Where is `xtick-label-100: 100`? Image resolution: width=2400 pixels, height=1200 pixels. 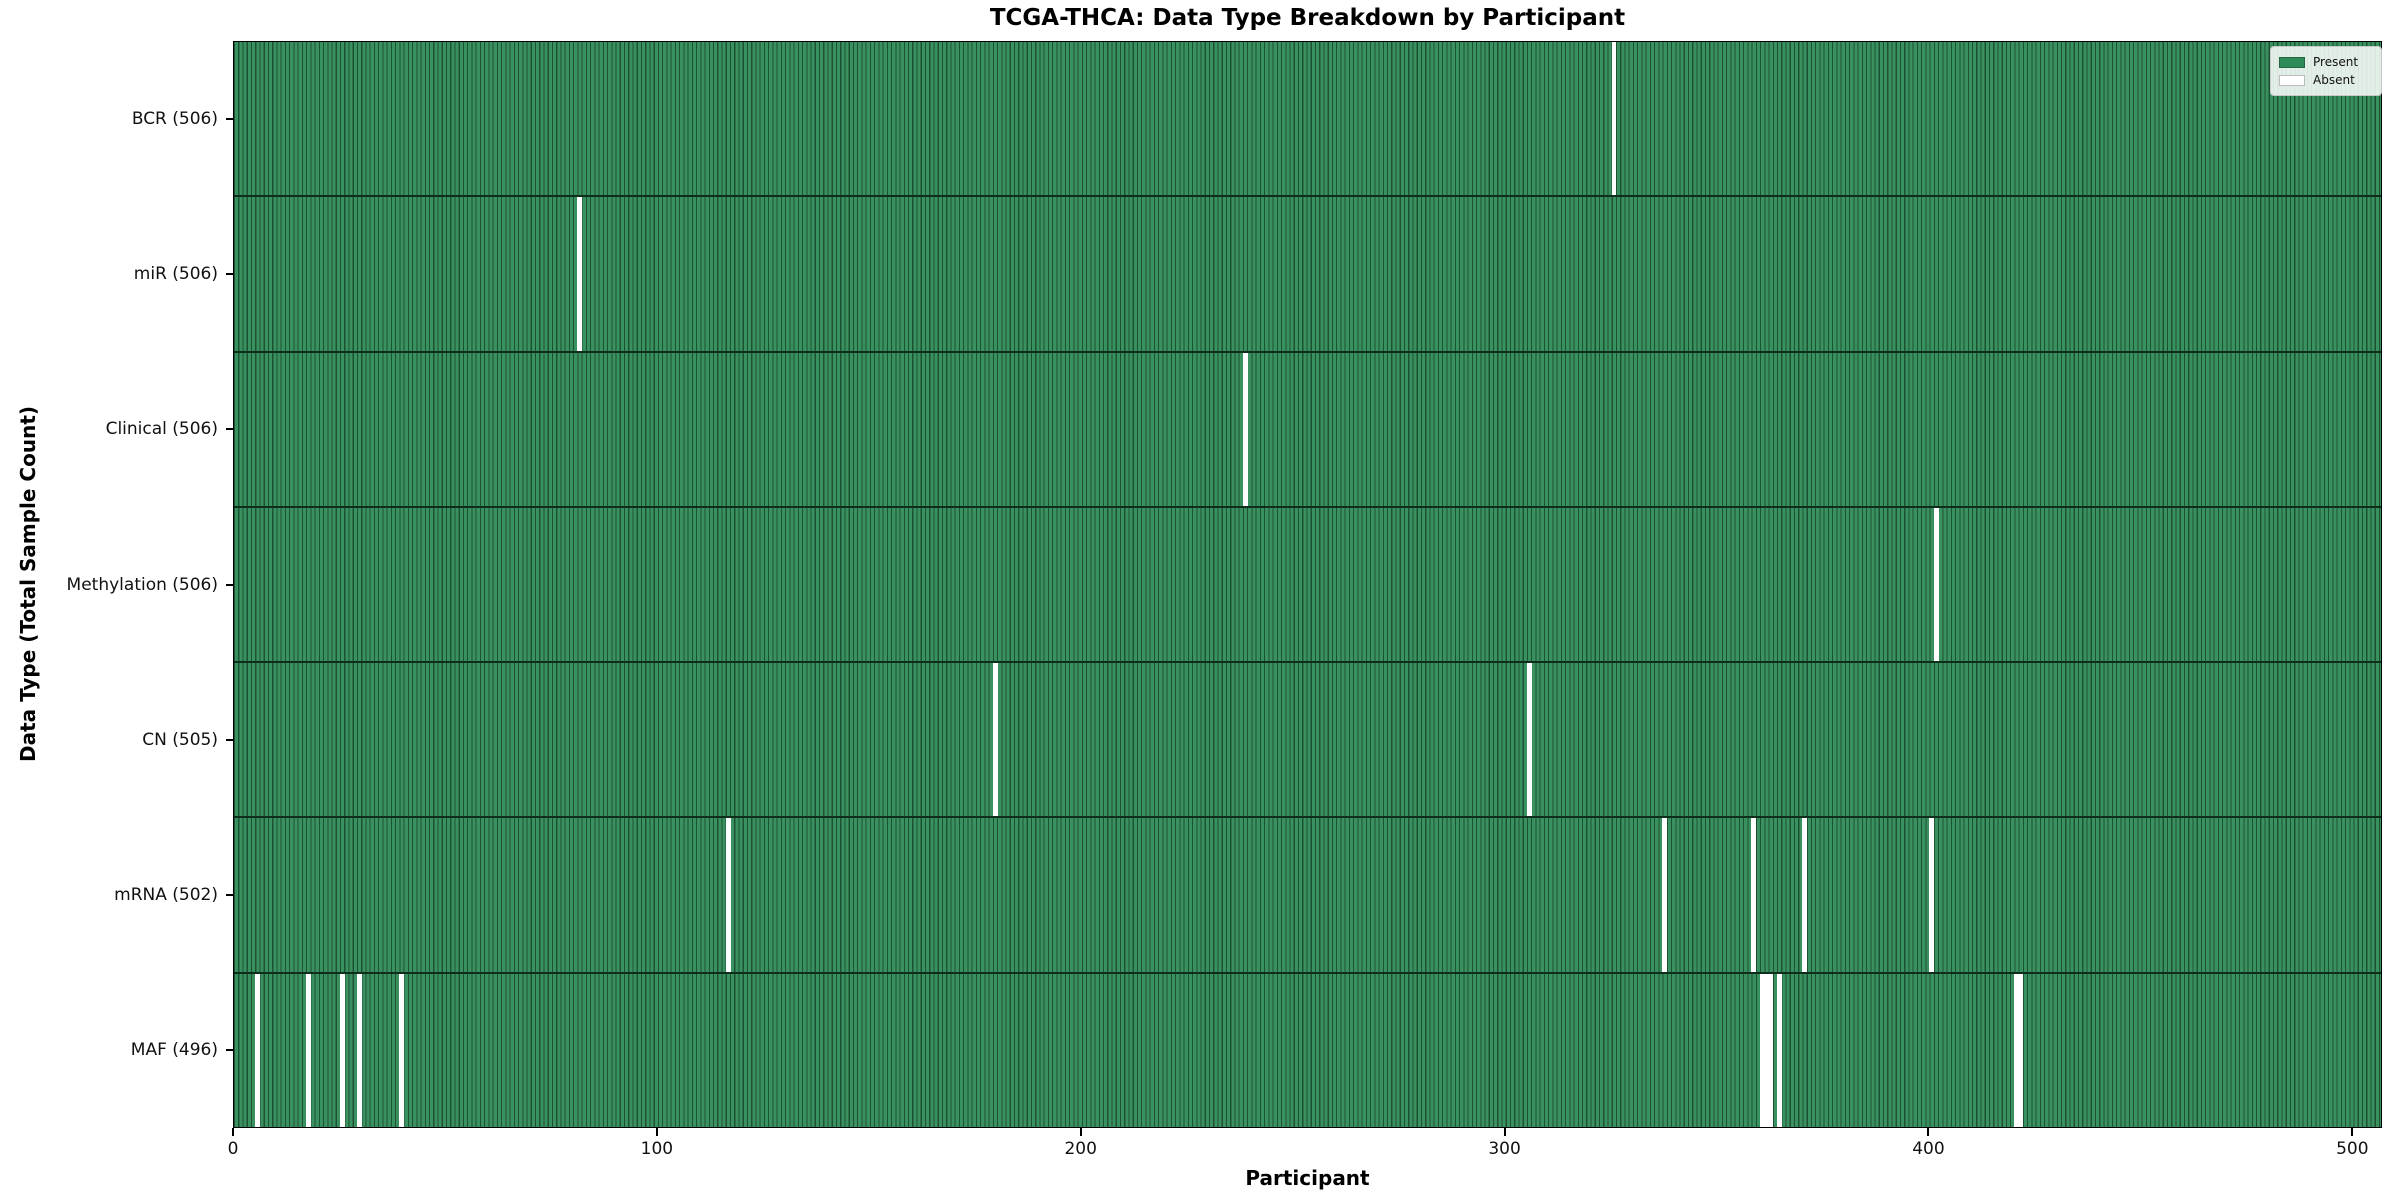
xtick-label-100: 100 is located at coordinates (657, 1149).